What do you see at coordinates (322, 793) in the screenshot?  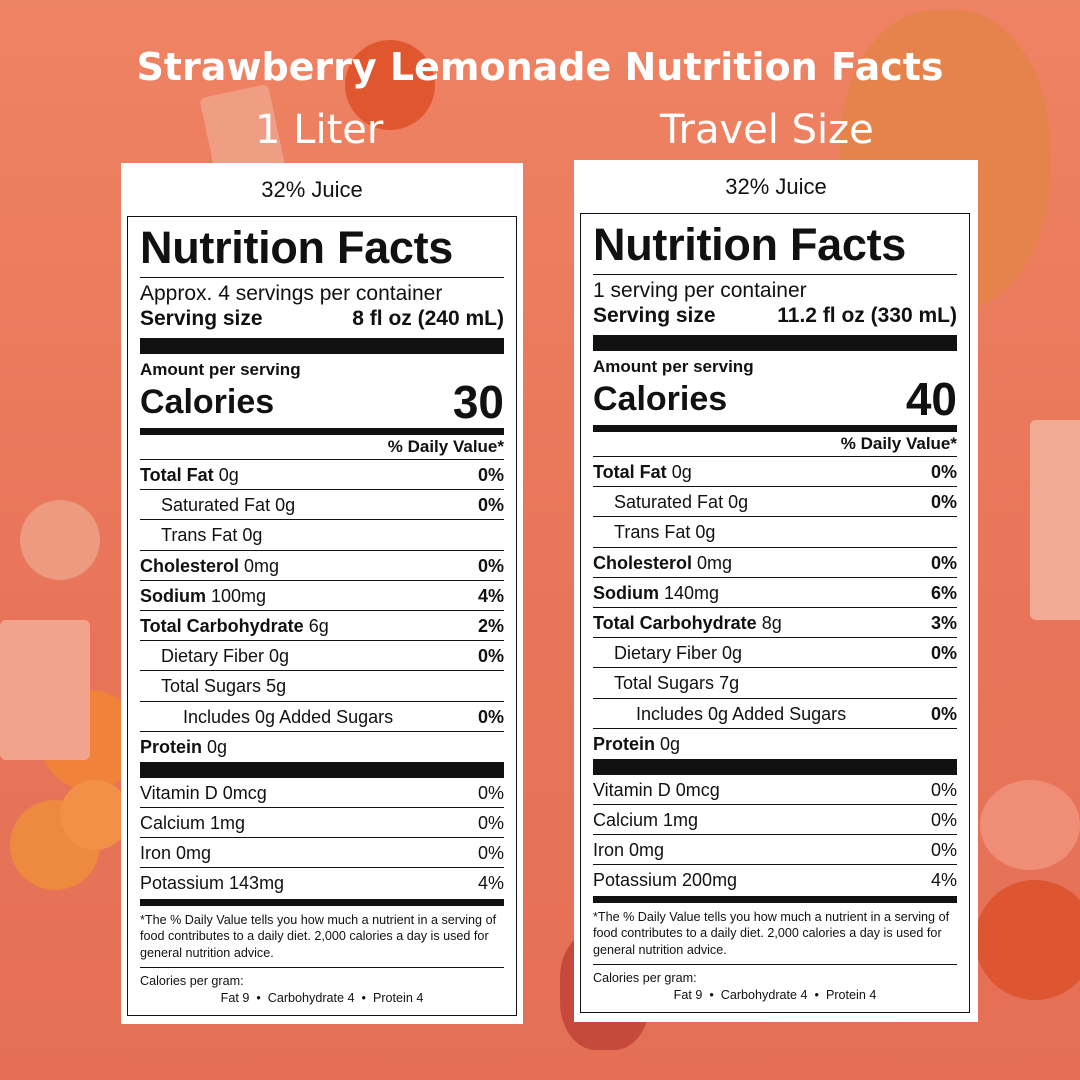 I see `vitamin-row: Vitamin D 0mcg 0%` at bounding box center [322, 793].